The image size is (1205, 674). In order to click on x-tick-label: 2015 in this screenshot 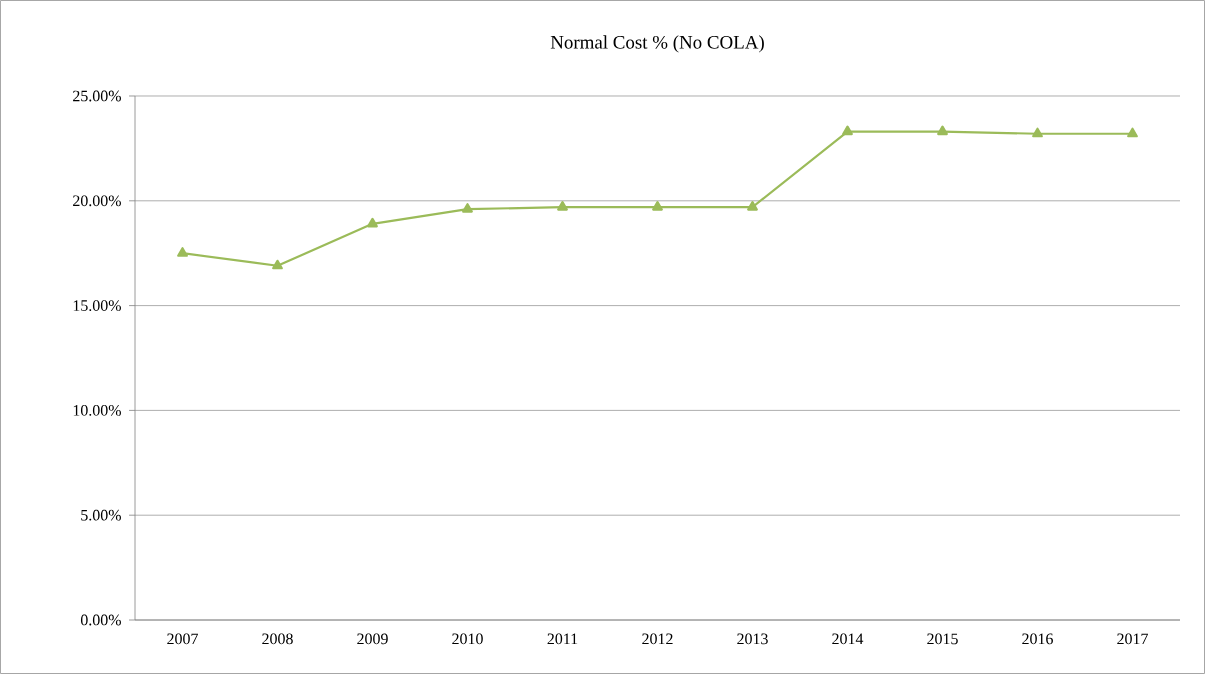, I will do `click(942, 639)`.